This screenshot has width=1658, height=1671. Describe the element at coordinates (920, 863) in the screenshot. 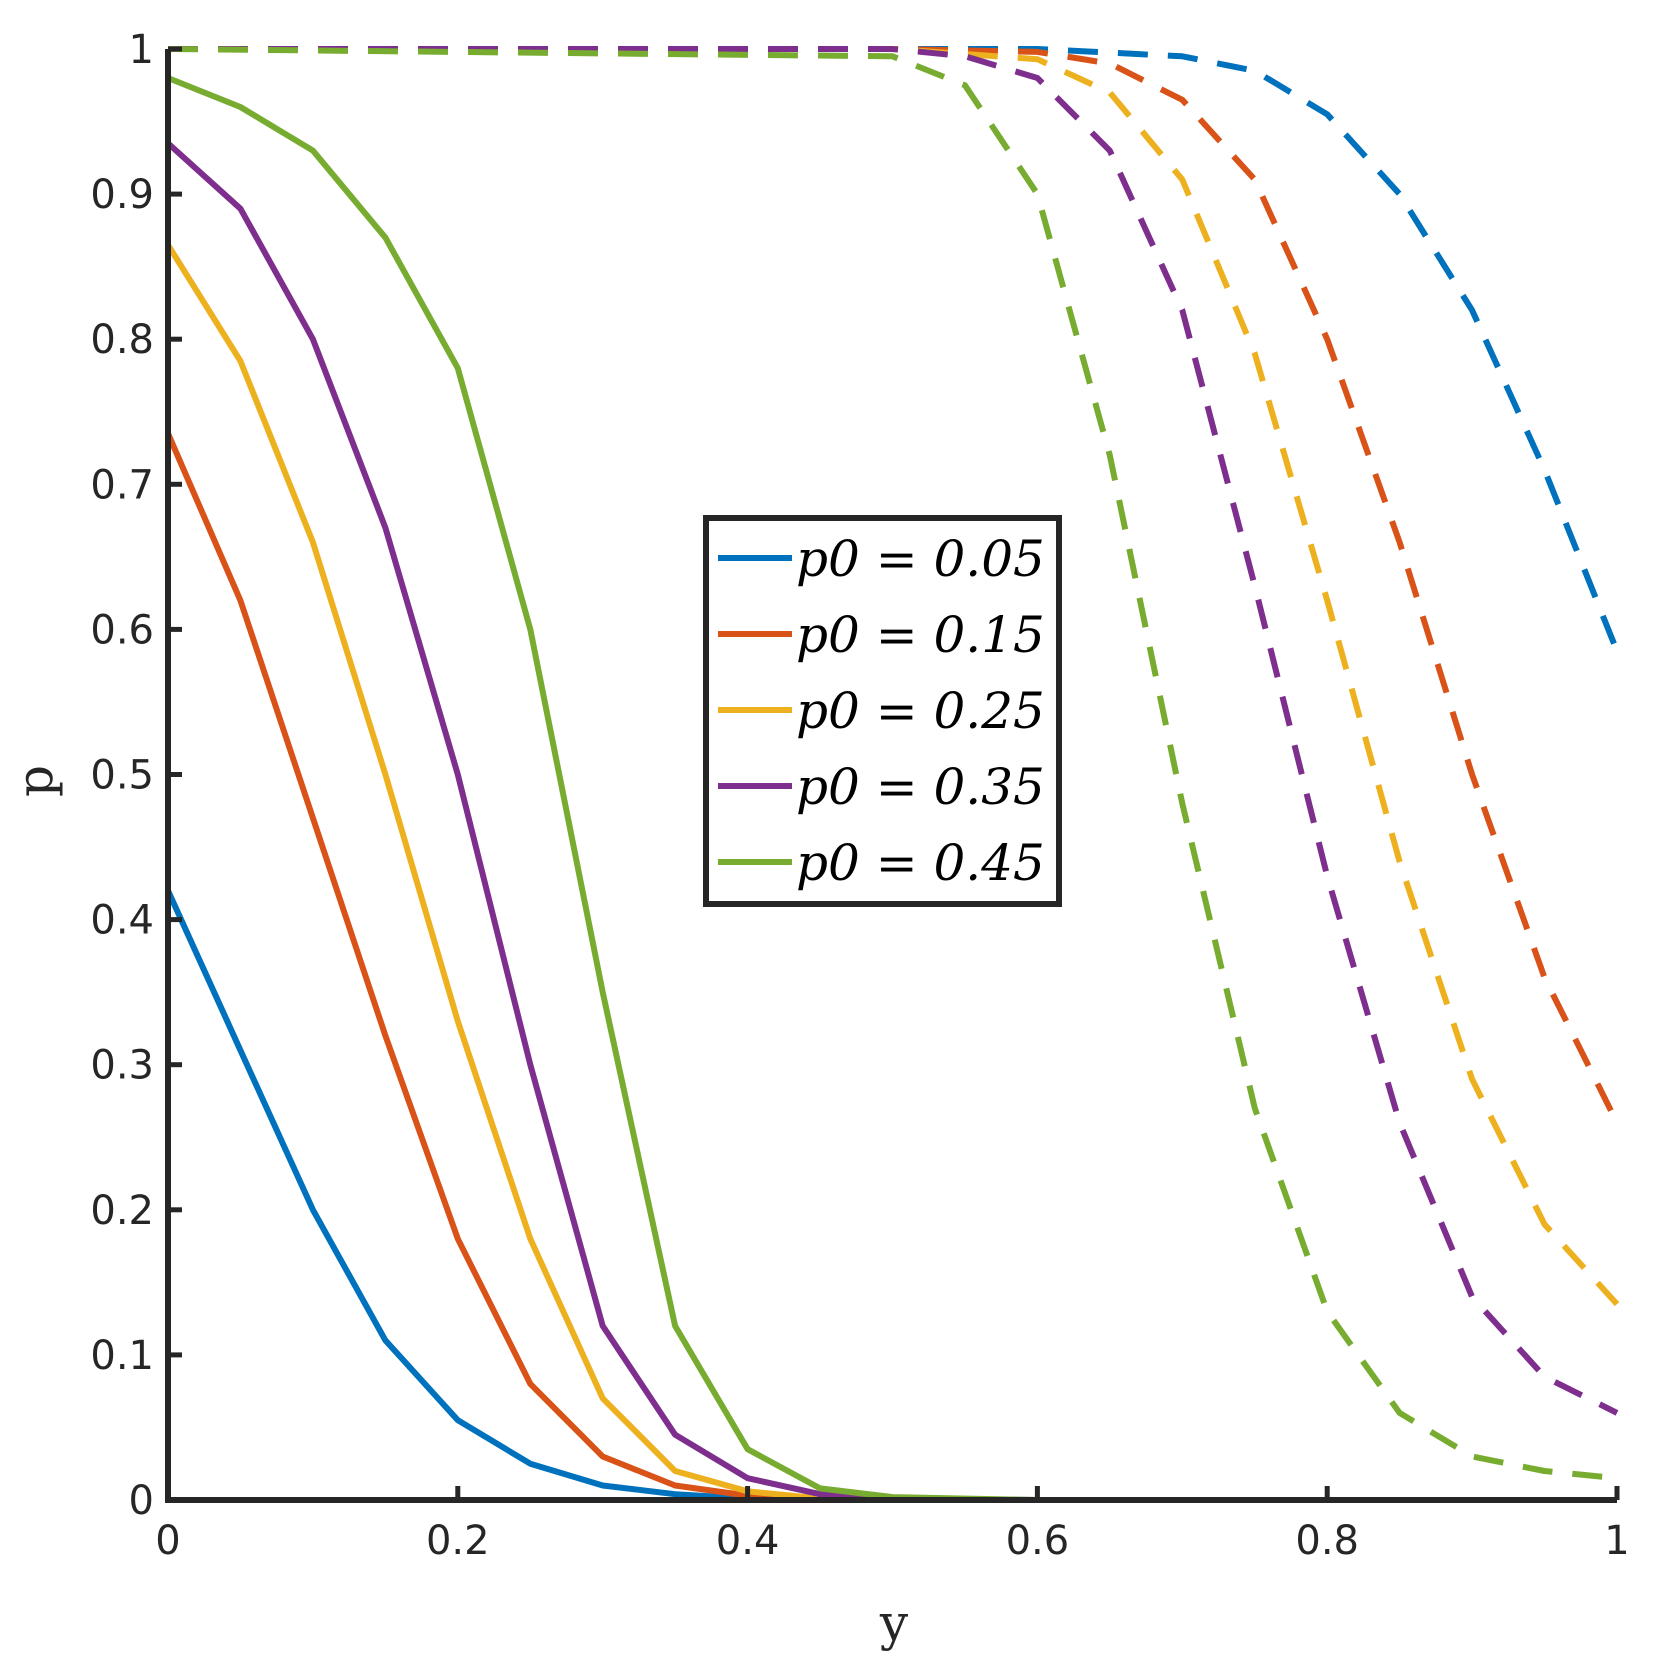

I see `legend-label-4: p0 = 0.45` at that location.